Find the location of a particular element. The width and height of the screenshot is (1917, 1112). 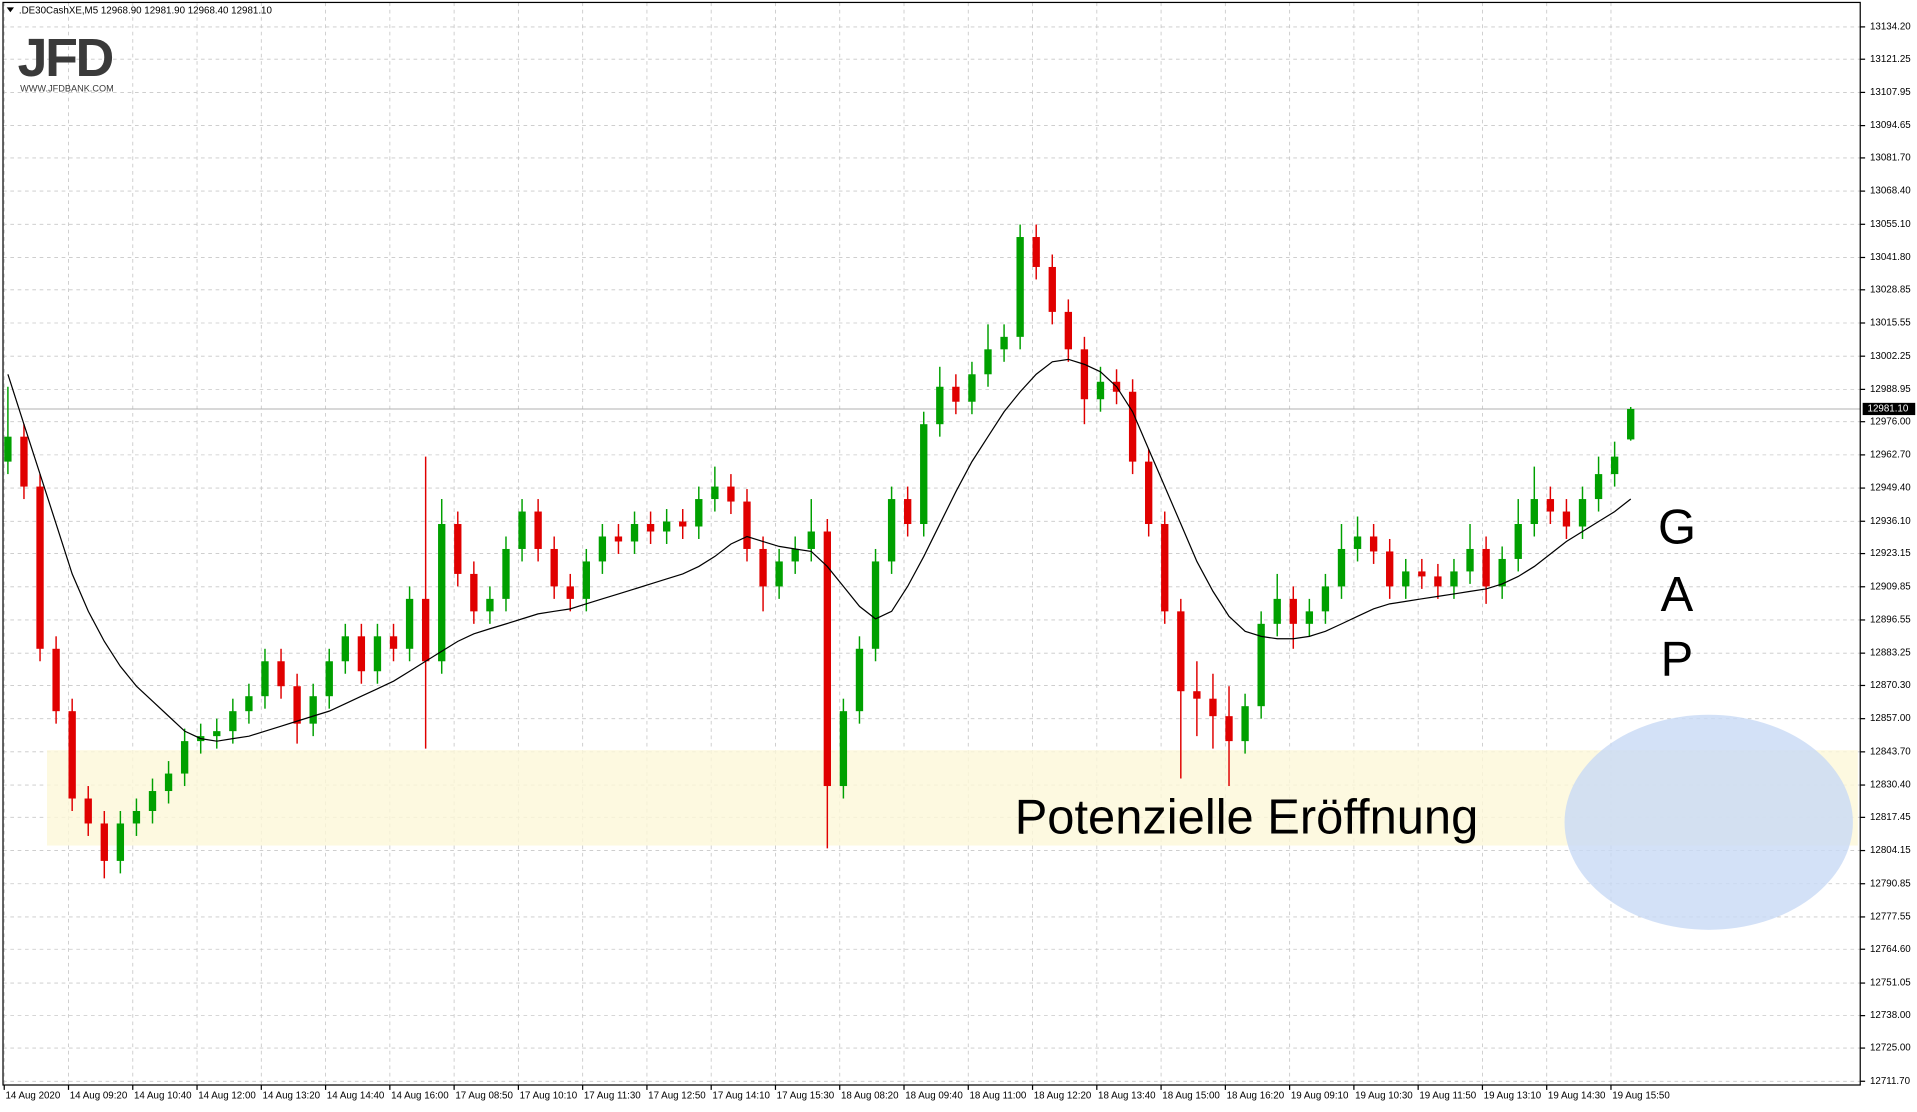

x-tick-label: 19 Aug 14:30 is located at coordinates (1577, 1096).